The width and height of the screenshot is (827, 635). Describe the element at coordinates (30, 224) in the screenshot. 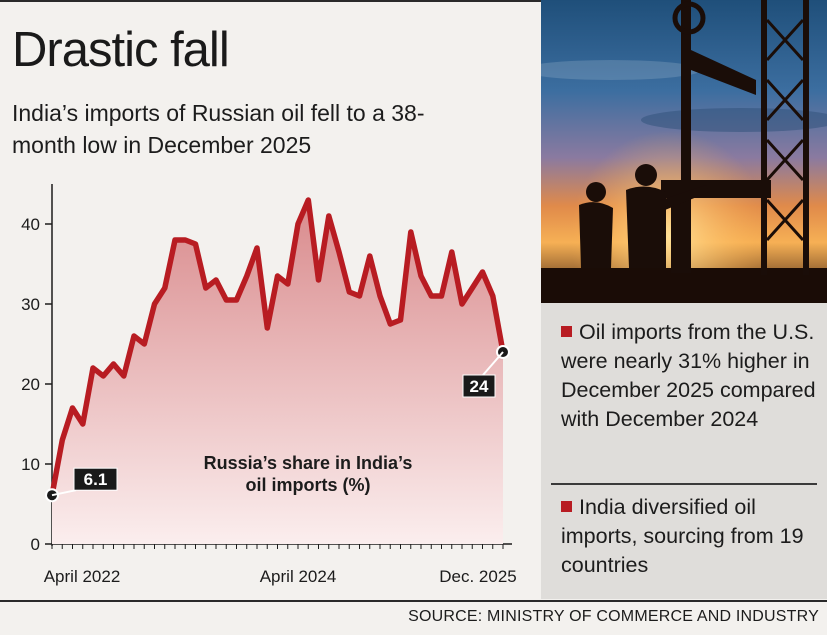

I see `y-tick-label: 40` at that location.